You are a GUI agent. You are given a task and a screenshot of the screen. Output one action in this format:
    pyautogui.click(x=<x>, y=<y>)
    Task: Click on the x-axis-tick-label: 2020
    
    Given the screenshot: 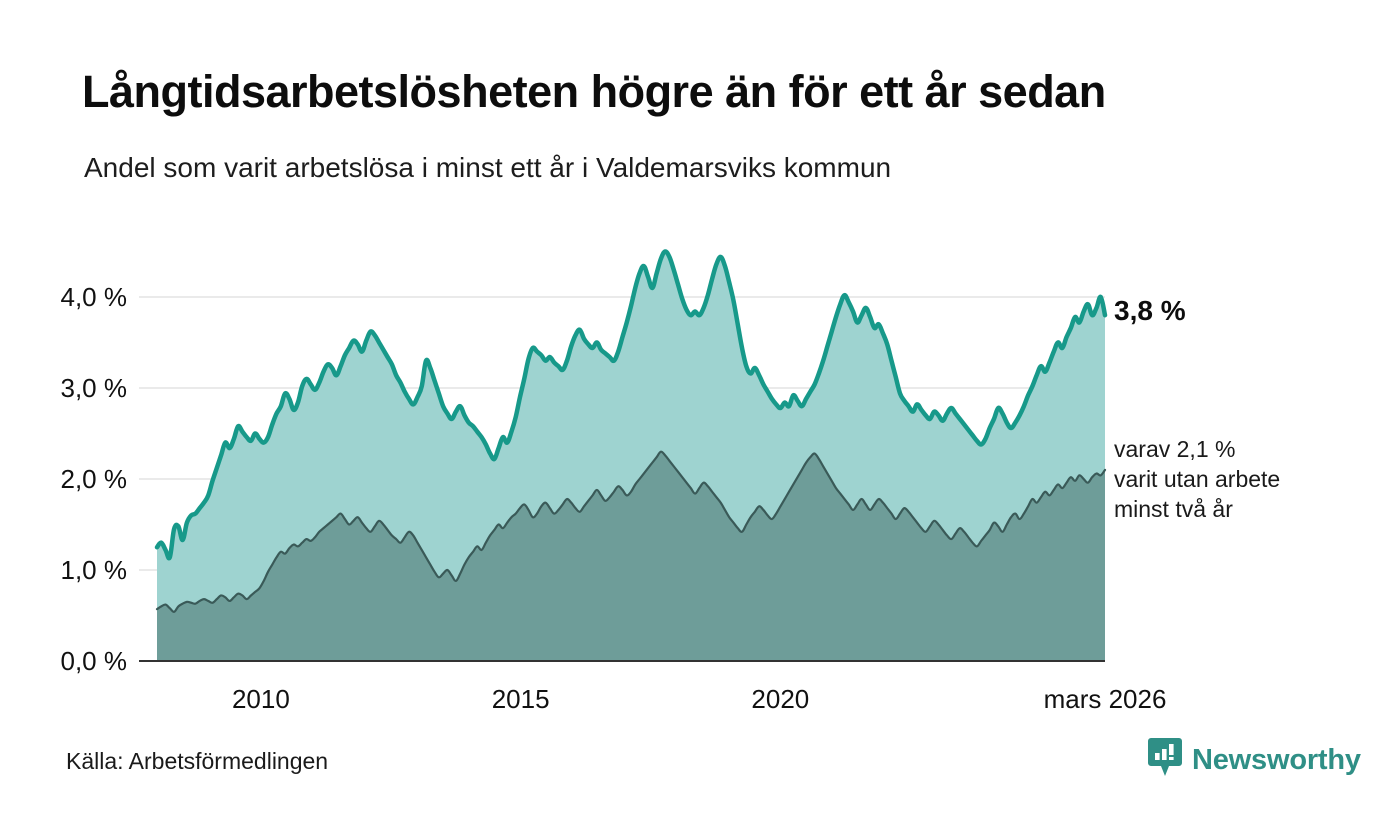 What is the action you would take?
    pyautogui.click(x=780, y=699)
    